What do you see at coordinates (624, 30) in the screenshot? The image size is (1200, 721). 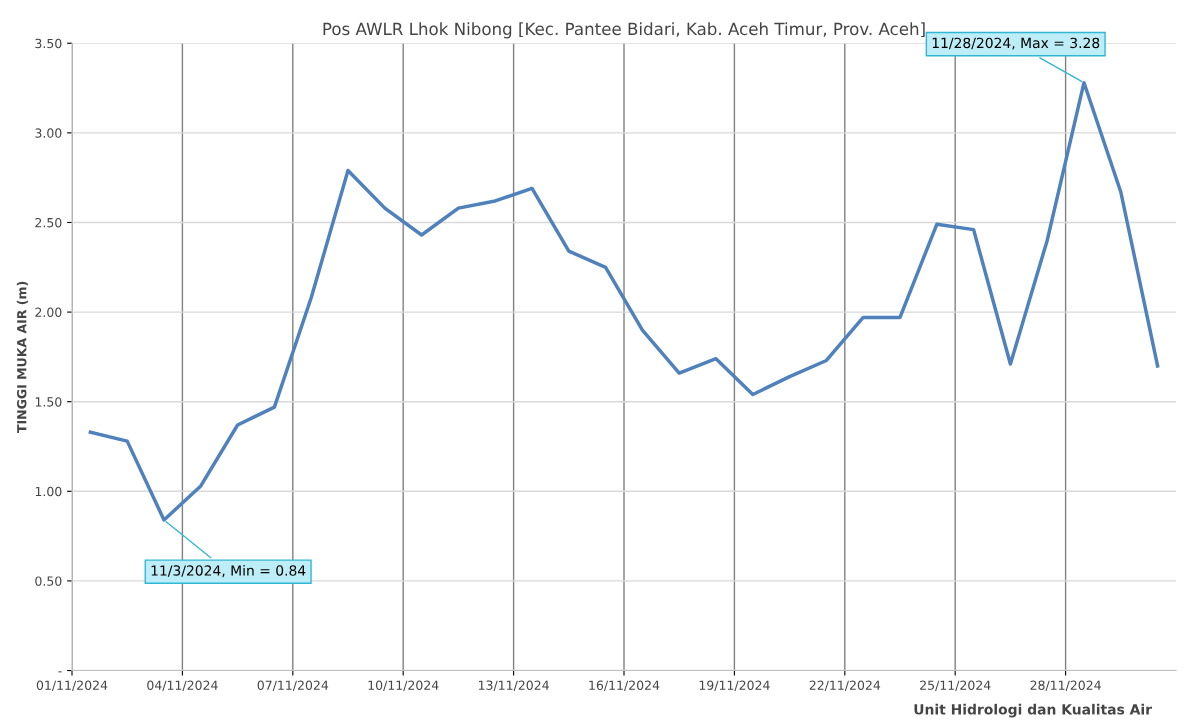 I see `chart-title: Pos AWLR Lhok Nibong [Kec. Pantee Bidari, Kab. Aceh Timur, Prov. Aceh]` at bounding box center [624, 30].